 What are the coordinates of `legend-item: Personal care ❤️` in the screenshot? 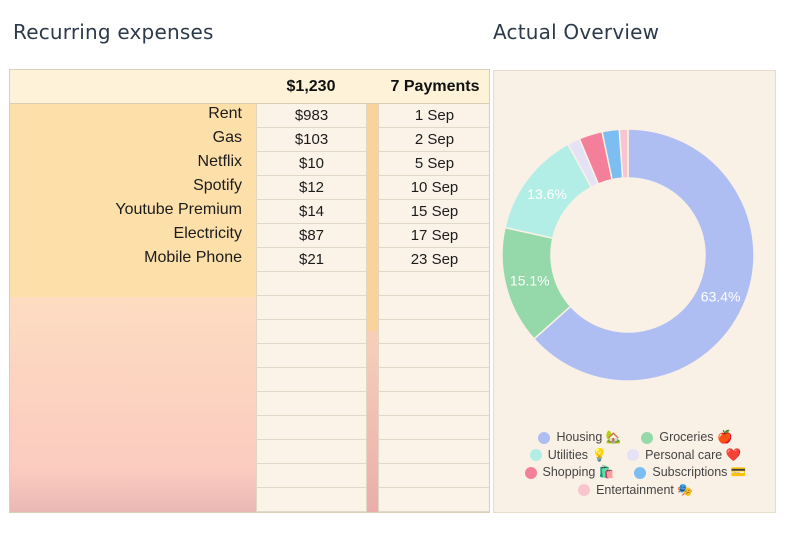 It's located at (684, 455).